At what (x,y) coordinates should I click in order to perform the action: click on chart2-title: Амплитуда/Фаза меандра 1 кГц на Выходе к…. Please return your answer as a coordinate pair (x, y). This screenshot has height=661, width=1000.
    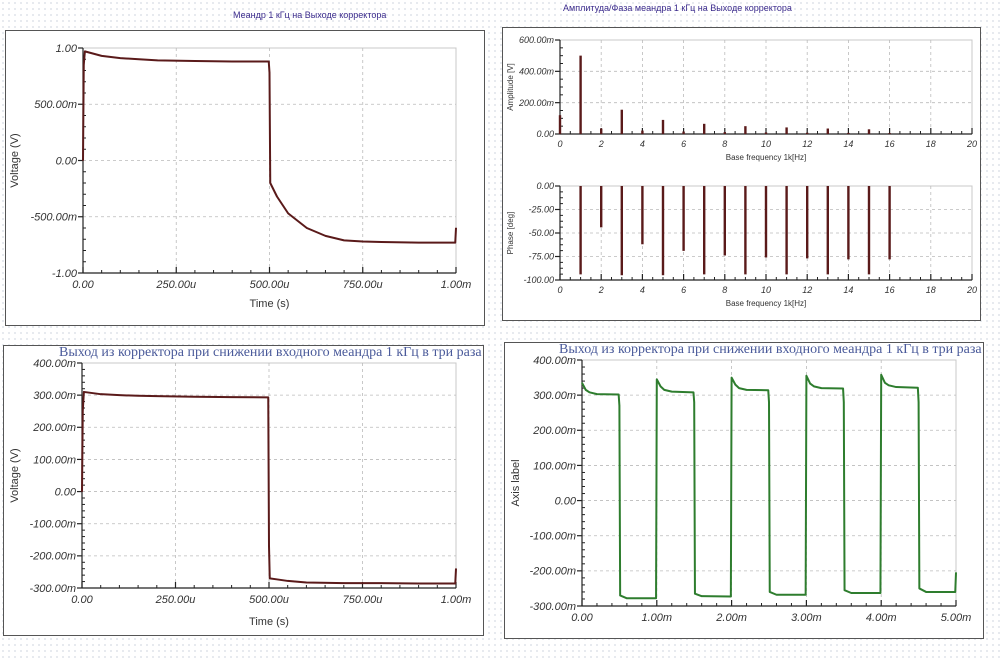
    Looking at the image, I should click on (677, 8).